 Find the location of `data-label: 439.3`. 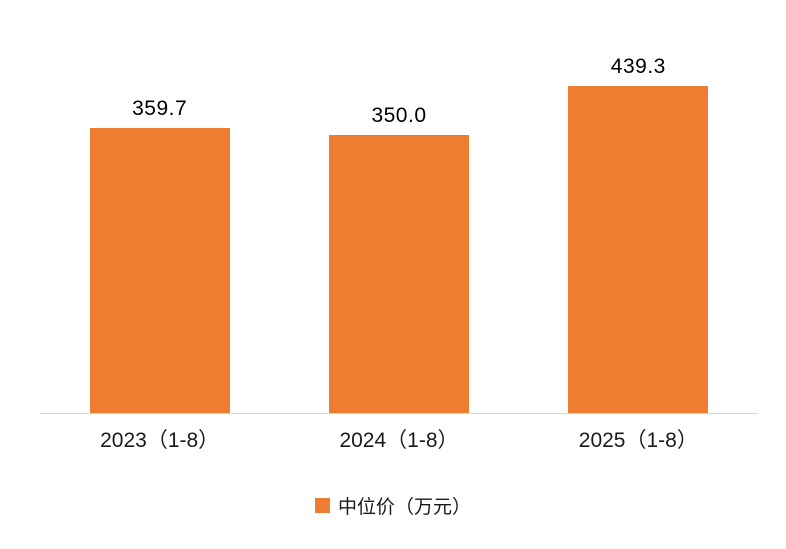

data-label: 439.3 is located at coordinates (638, 66).